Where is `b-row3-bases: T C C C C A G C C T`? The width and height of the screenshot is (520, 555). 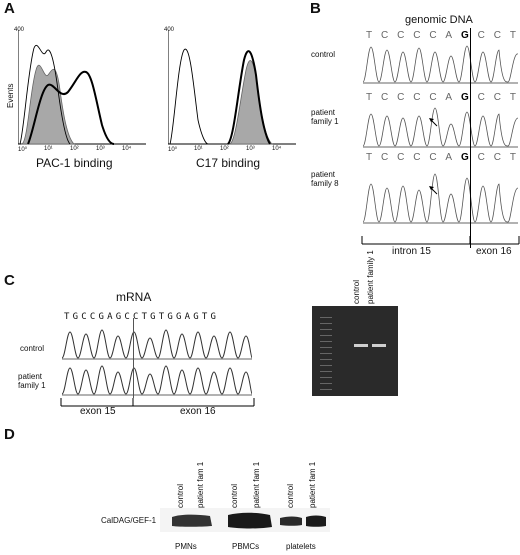 b-row3-bases: T C C C C A G C C T is located at coordinates (441, 157).